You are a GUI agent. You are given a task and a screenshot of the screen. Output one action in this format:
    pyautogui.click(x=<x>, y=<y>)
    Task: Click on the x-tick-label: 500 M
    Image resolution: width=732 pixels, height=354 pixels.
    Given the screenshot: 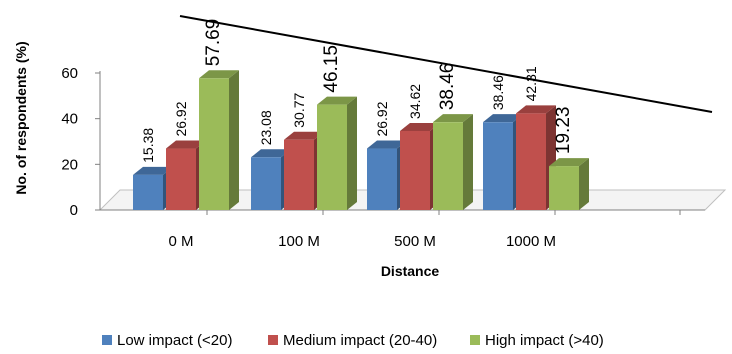 What is the action you would take?
    pyautogui.click(x=415, y=241)
    